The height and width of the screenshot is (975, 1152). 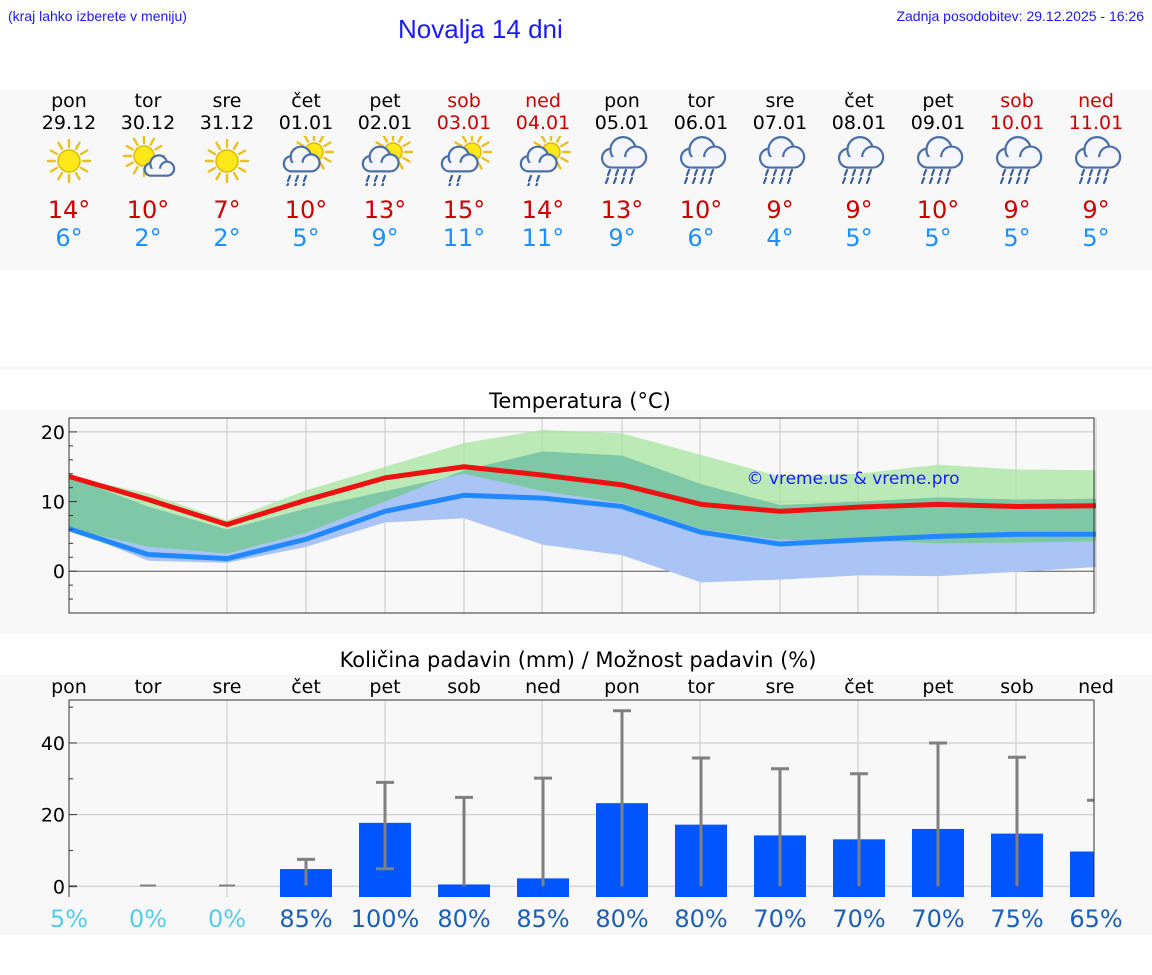 I want to click on sun-cloud-rain-icon, so click(x=308, y=161).